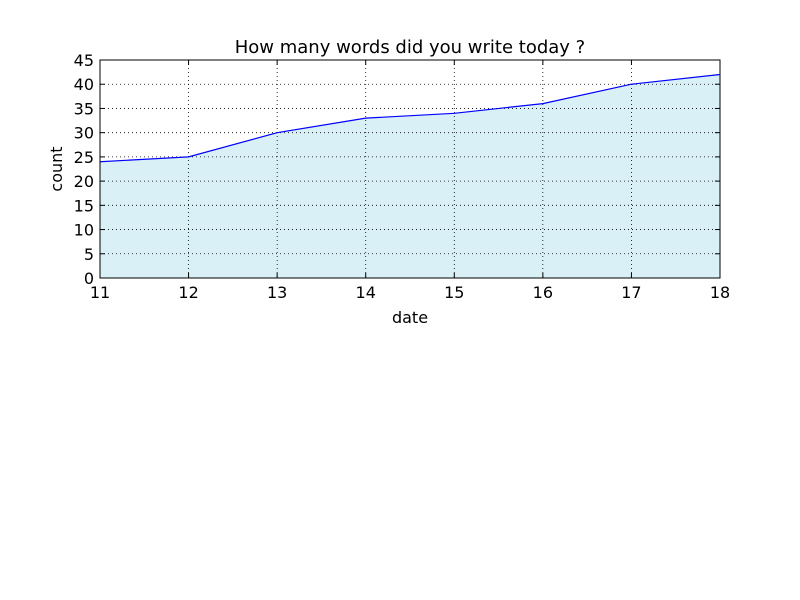 This screenshot has width=800, height=600. I want to click on y-tick-label: 35, so click(84, 108).